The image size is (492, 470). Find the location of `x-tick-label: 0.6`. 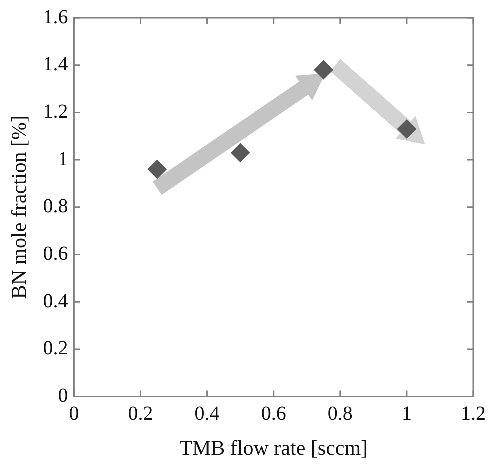

x-tick-label: 0.6 is located at coordinates (273, 414).